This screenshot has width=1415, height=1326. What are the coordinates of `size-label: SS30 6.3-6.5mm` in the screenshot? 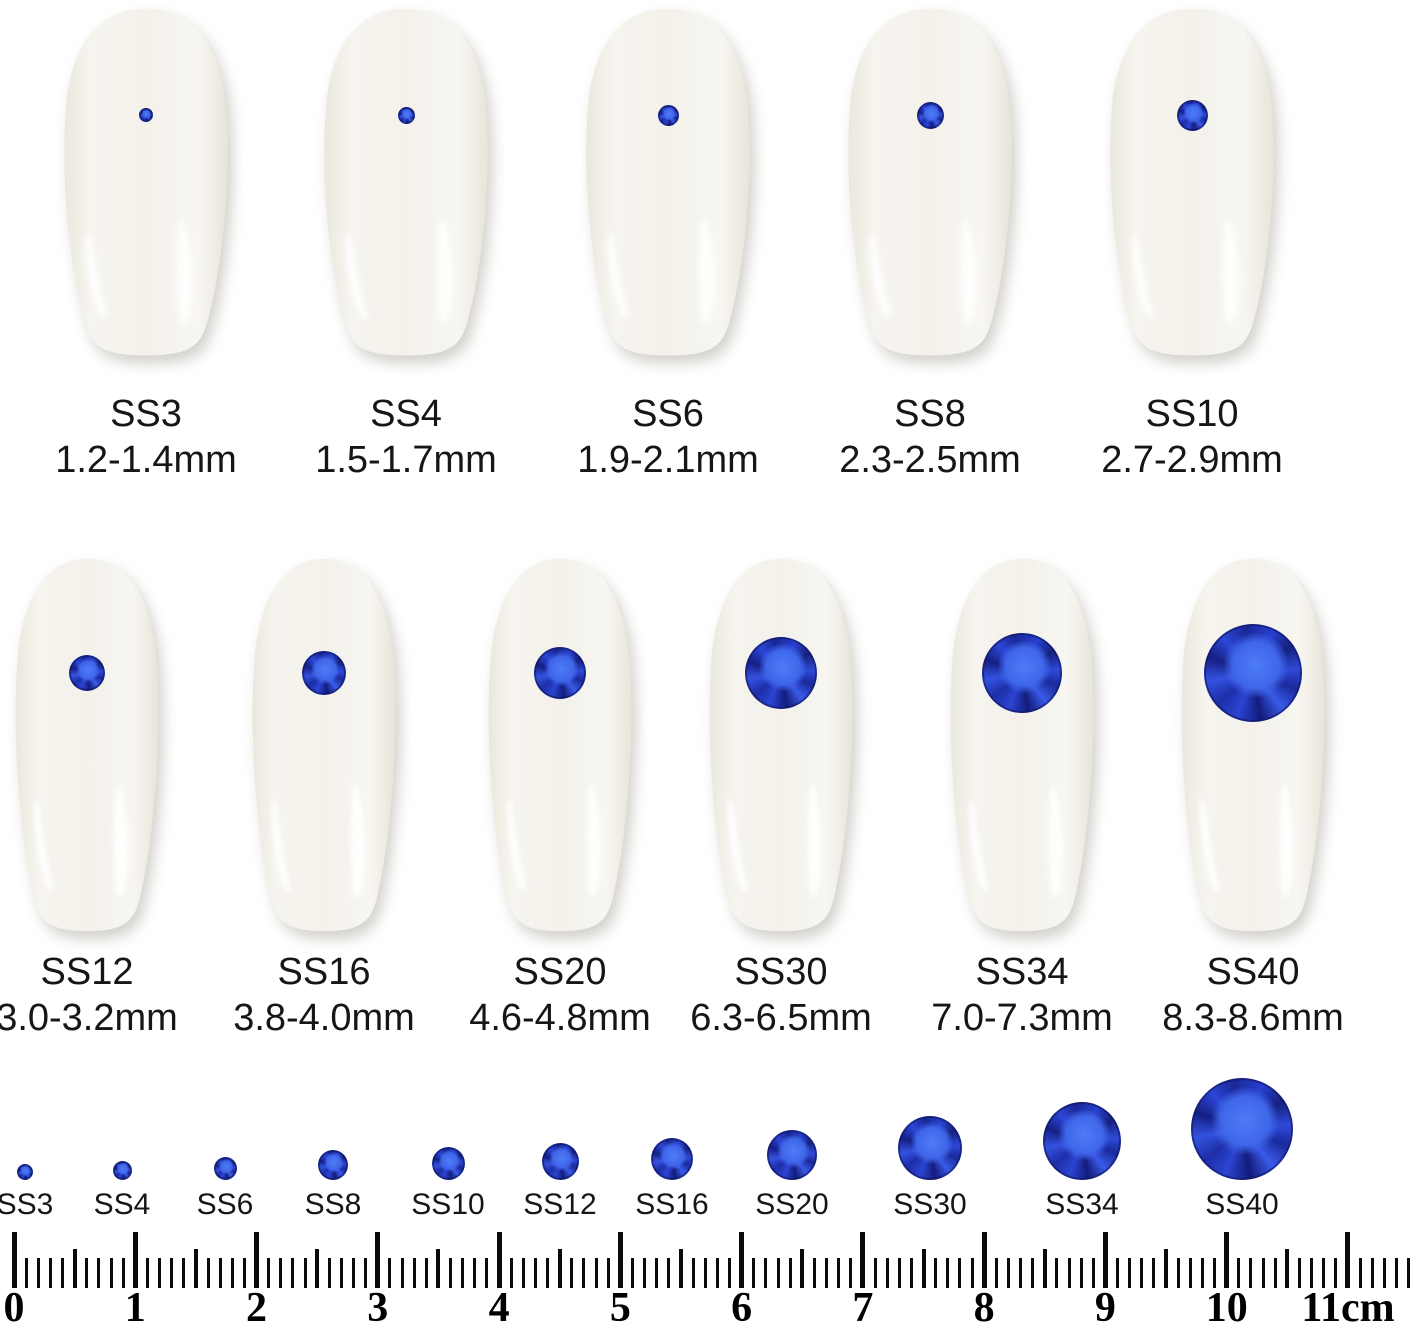 It's located at (781, 995).